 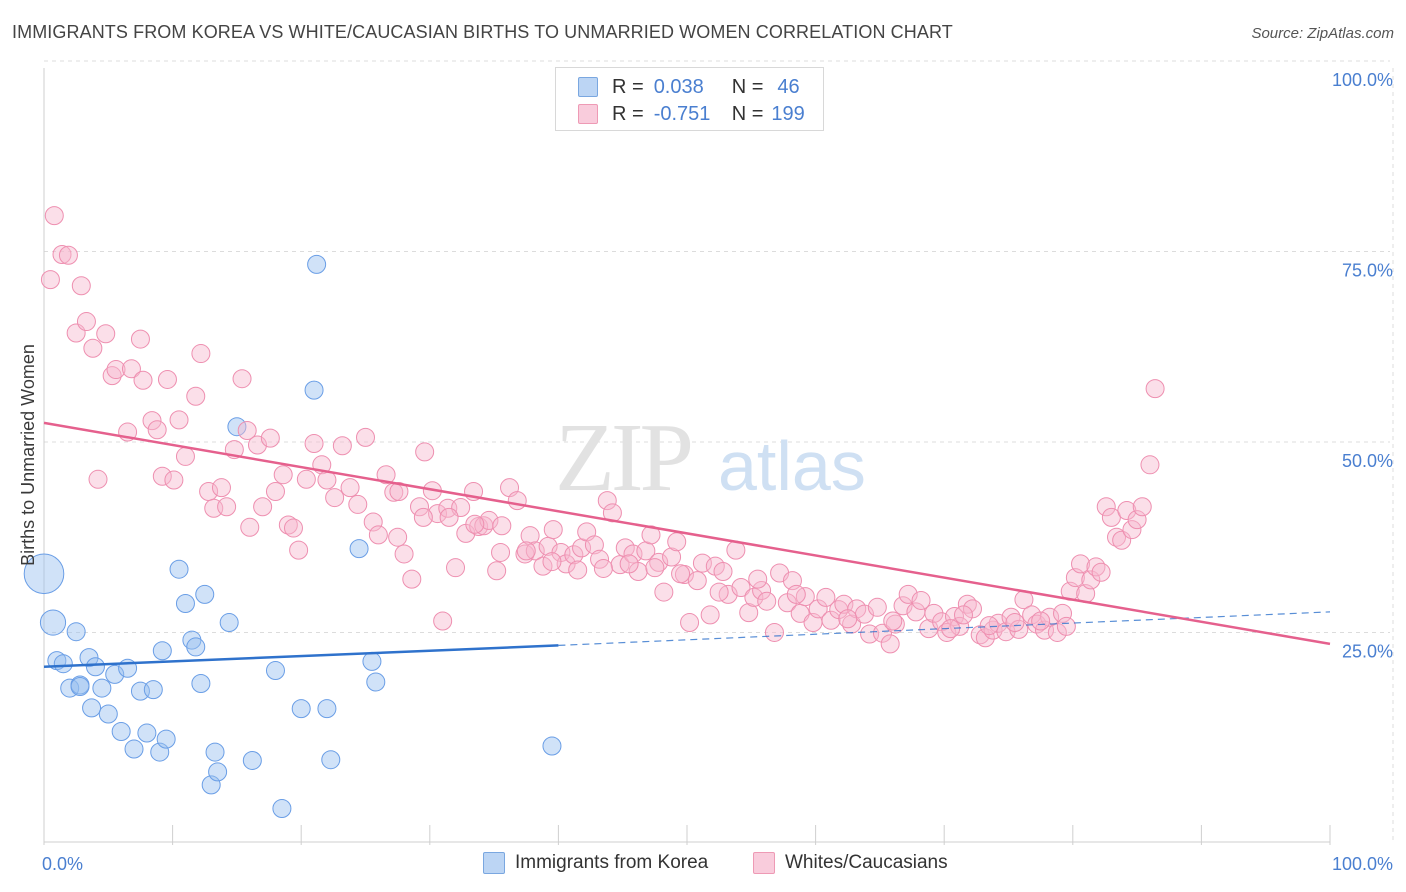 I want to click on watermark-atlas: atlas, so click(x=792, y=466).